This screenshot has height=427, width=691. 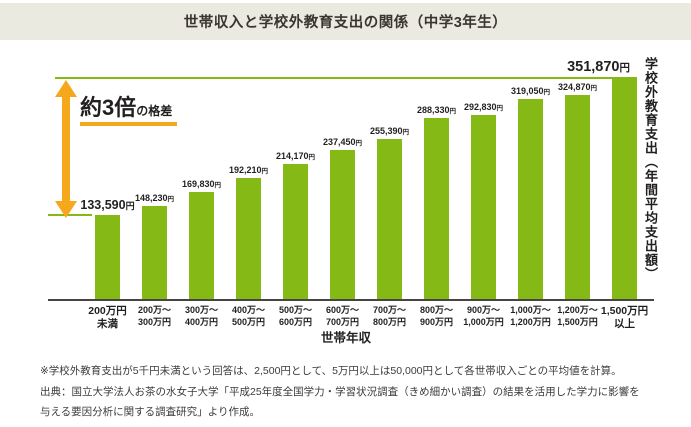 I want to click on x-axis-category: 400万～ 500万円, so click(x=248, y=316).